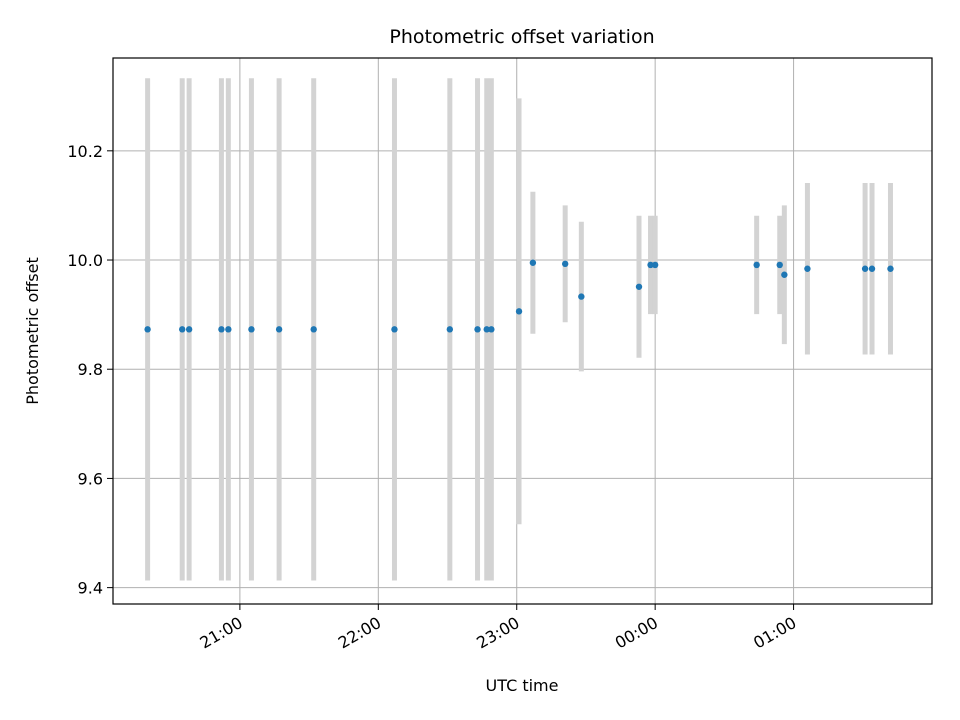 The image size is (960, 720). Describe the element at coordinates (522, 685) in the screenshot. I see `x-axis-label: UTC time` at that location.